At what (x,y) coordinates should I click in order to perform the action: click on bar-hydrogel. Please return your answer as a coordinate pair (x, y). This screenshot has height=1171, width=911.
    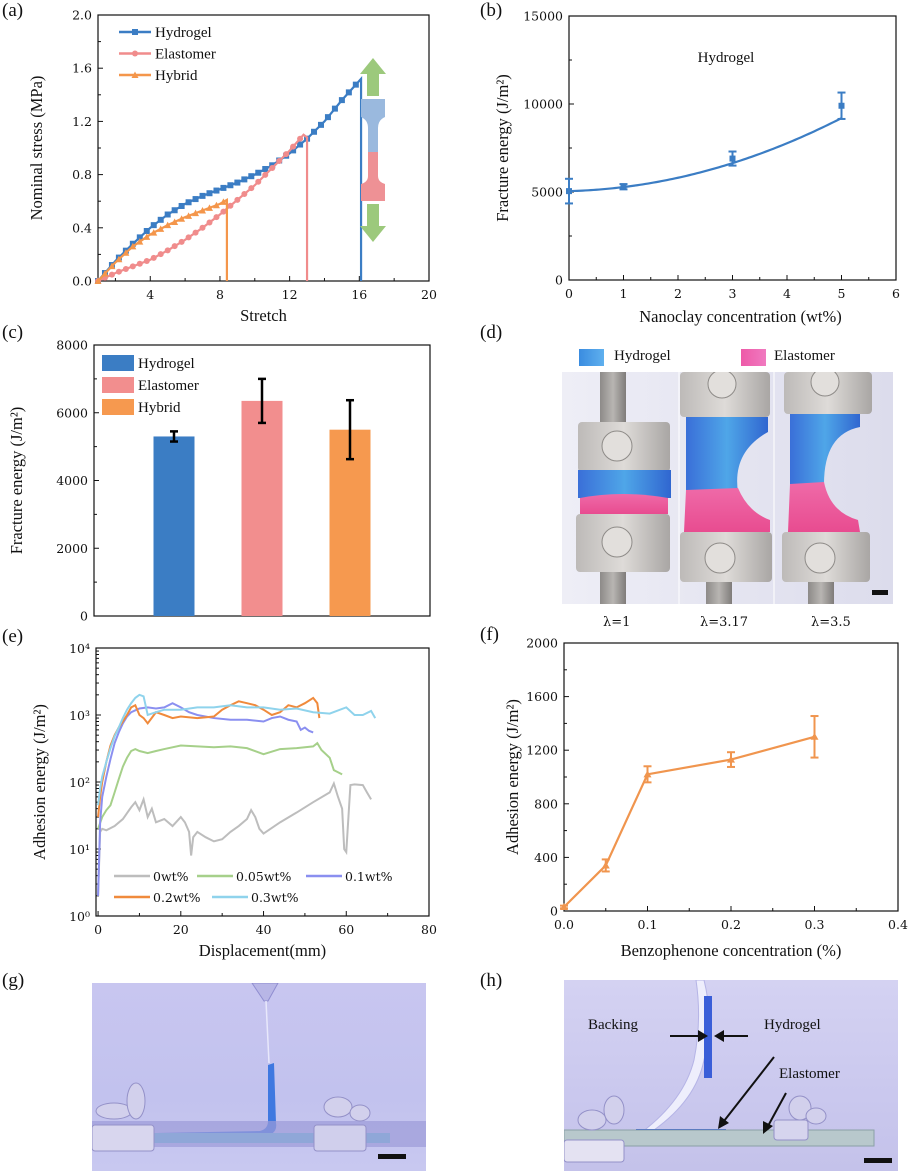
    Looking at the image, I should click on (174, 526).